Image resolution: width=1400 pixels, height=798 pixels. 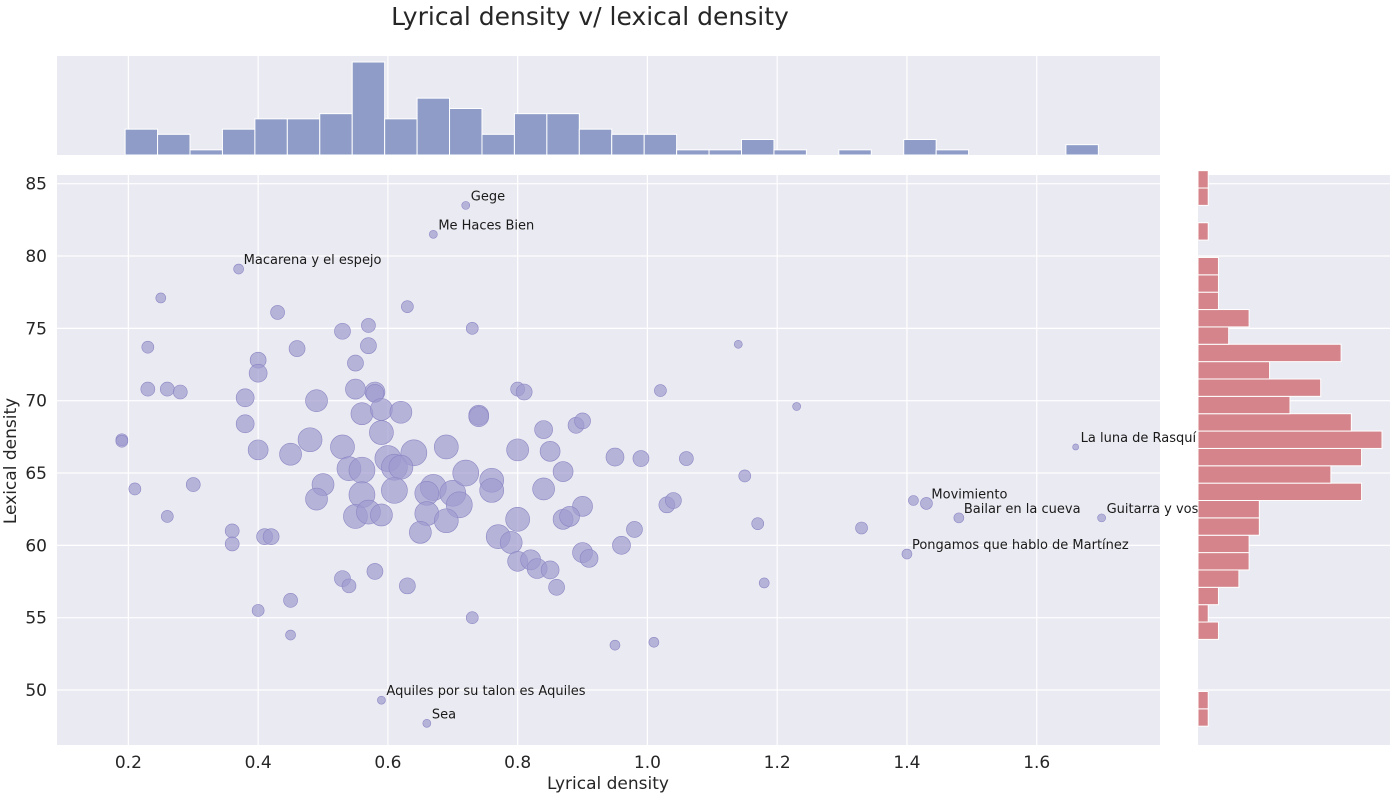 What do you see at coordinates (1020, 545) in the screenshot?
I see `point-annotation: Pongamos que hablo de Martínez` at bounding box center [1020, 545].